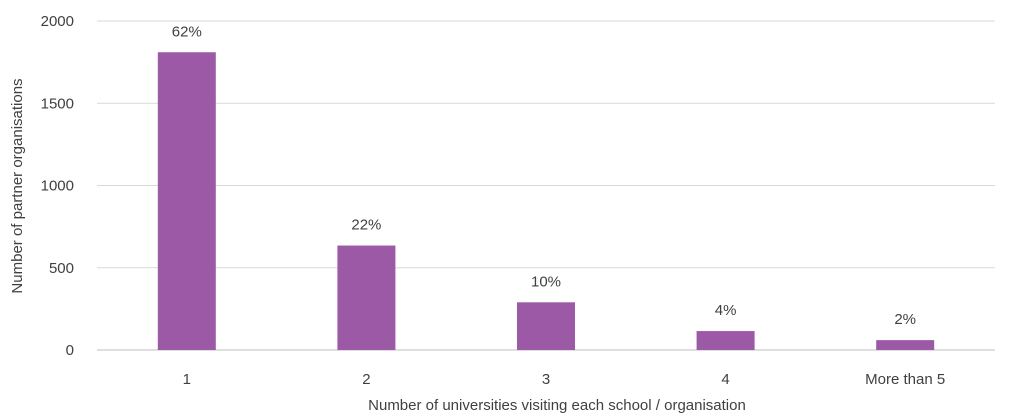  Describe the element at coordinates (70, 350) in the screenshot. I see `y-tick-label: 0` at that location.